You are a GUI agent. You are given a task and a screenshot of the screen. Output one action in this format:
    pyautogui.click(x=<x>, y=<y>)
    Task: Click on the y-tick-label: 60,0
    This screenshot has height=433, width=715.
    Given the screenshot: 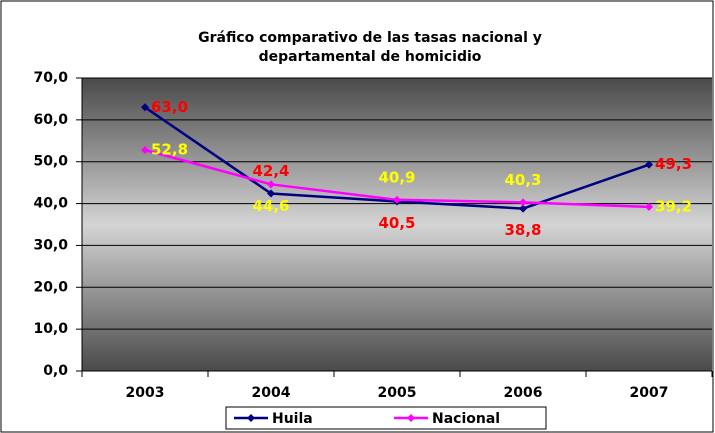 What is the action you would take?
    pyautogui.click(x=50, y=120)
    